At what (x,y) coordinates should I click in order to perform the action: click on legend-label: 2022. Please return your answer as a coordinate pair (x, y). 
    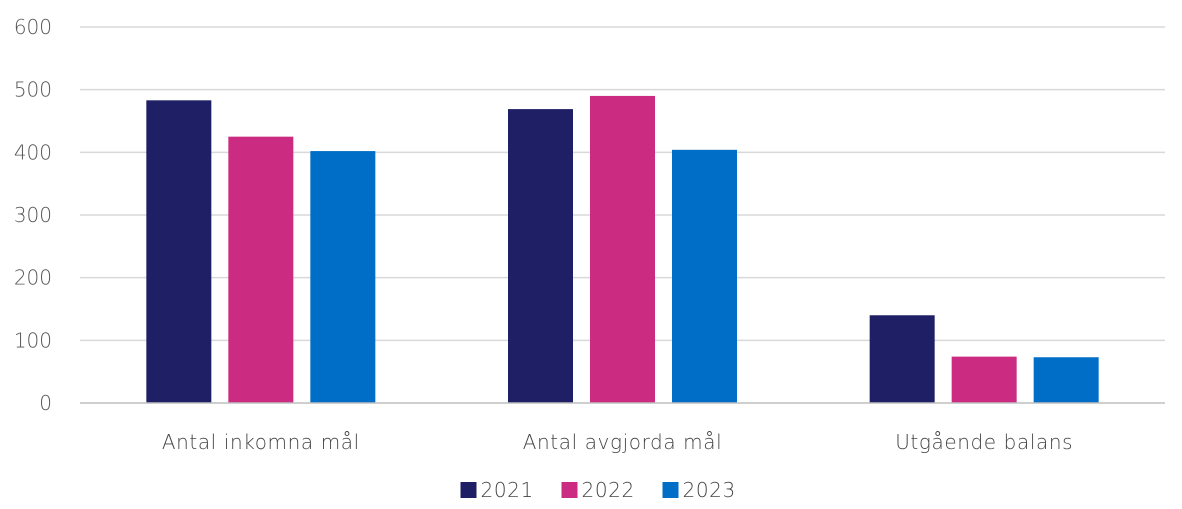
    Looking at the image, I should click on (608, 490).